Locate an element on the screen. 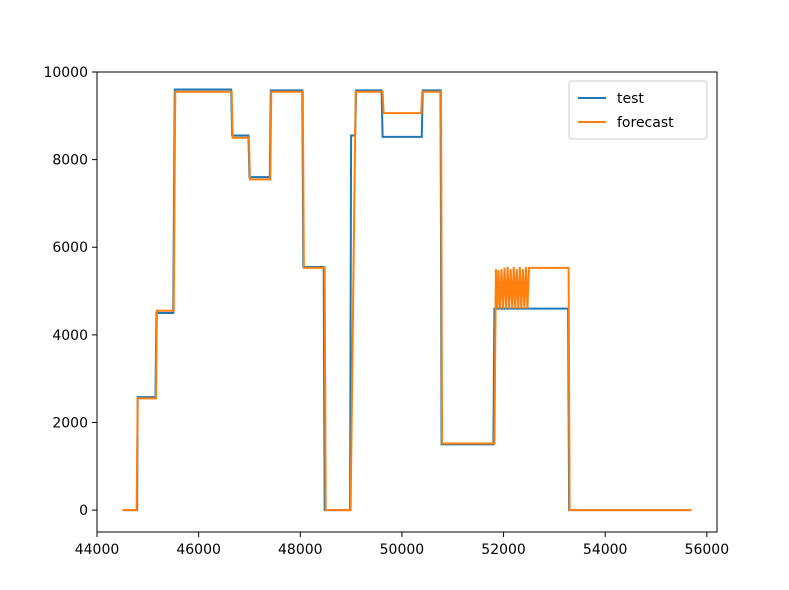 This screenshot has height=590, width=789. x-tick-label: 52000 is located at coordinates (503, 550).